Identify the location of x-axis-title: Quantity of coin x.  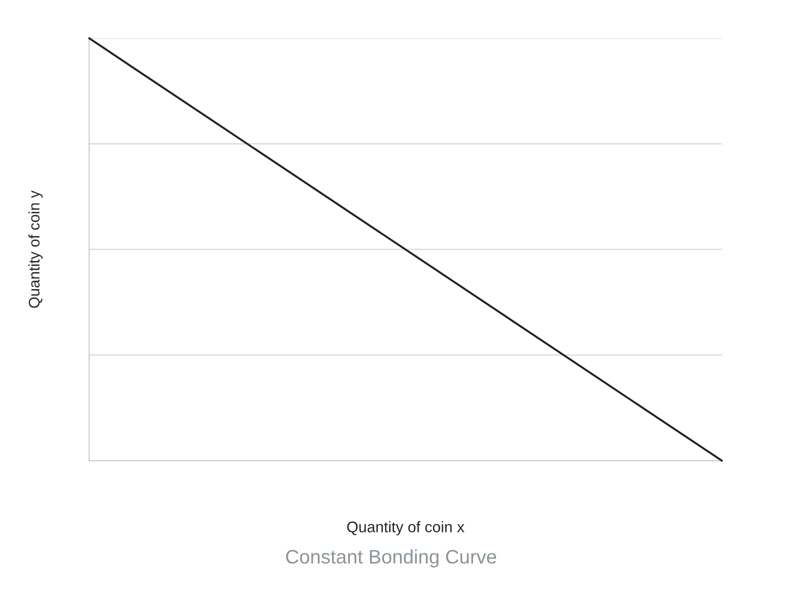
(405, 528).